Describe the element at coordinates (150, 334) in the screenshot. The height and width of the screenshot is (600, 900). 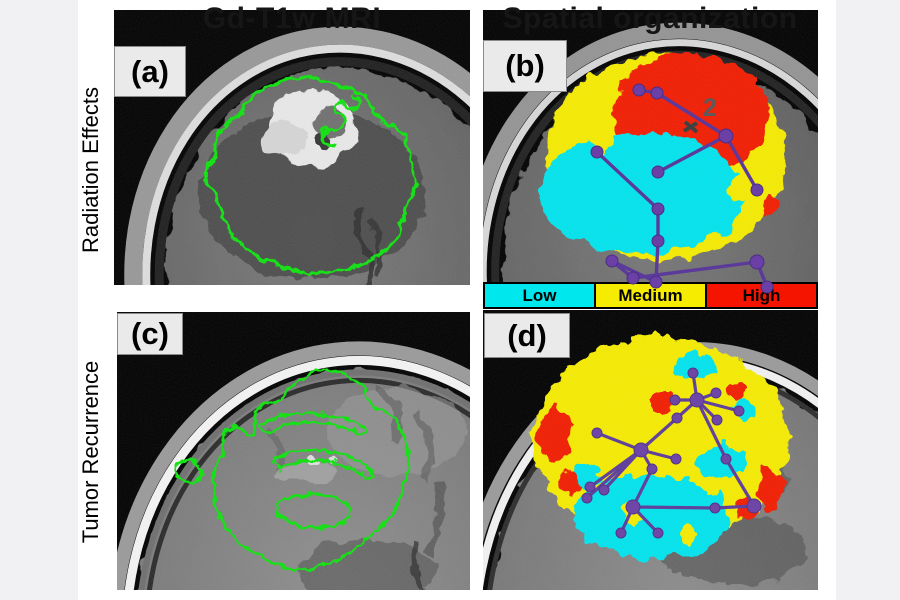
I see `panel-c-label: (c)` at that location.